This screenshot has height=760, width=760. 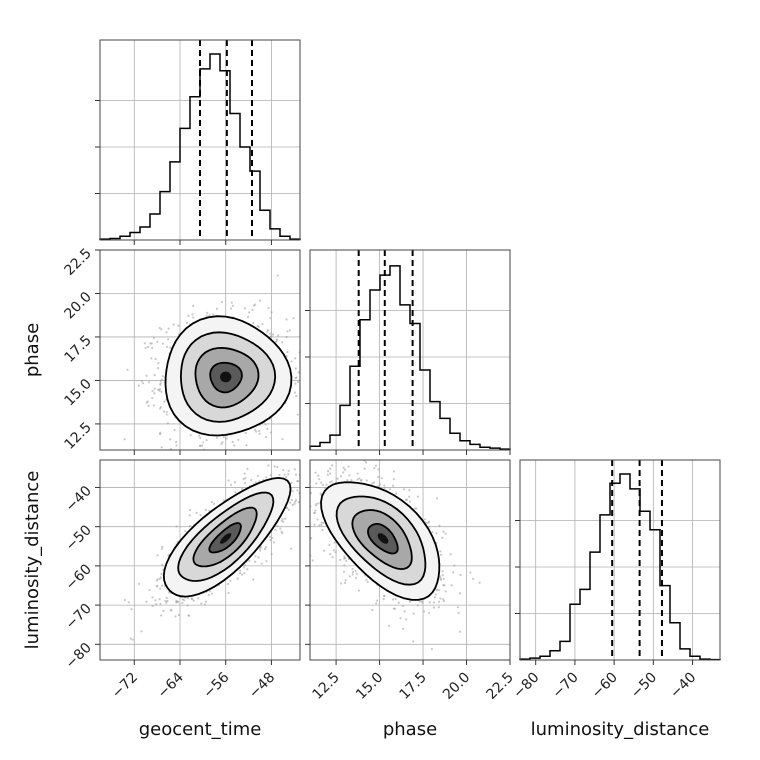 What do you see at coordinates (566, 686) in the screenshot?
I see `xtick-label: −70` at bounding box center [566, 686].